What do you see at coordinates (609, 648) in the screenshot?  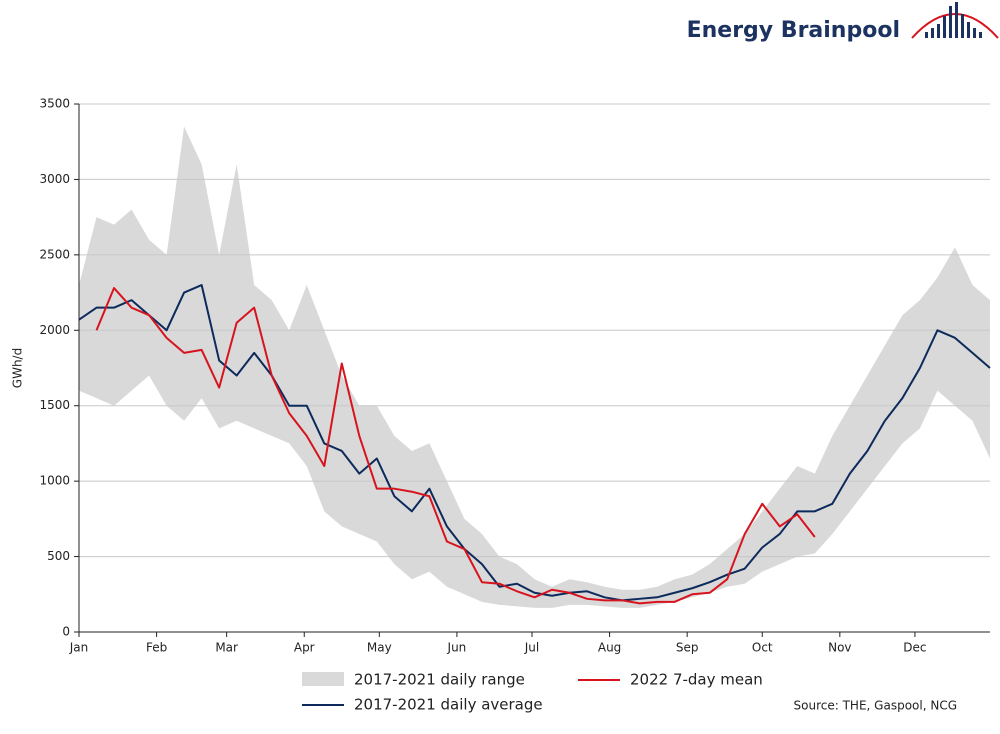 I see `x-tick-label: Aug` at bounding box center [609, 648].